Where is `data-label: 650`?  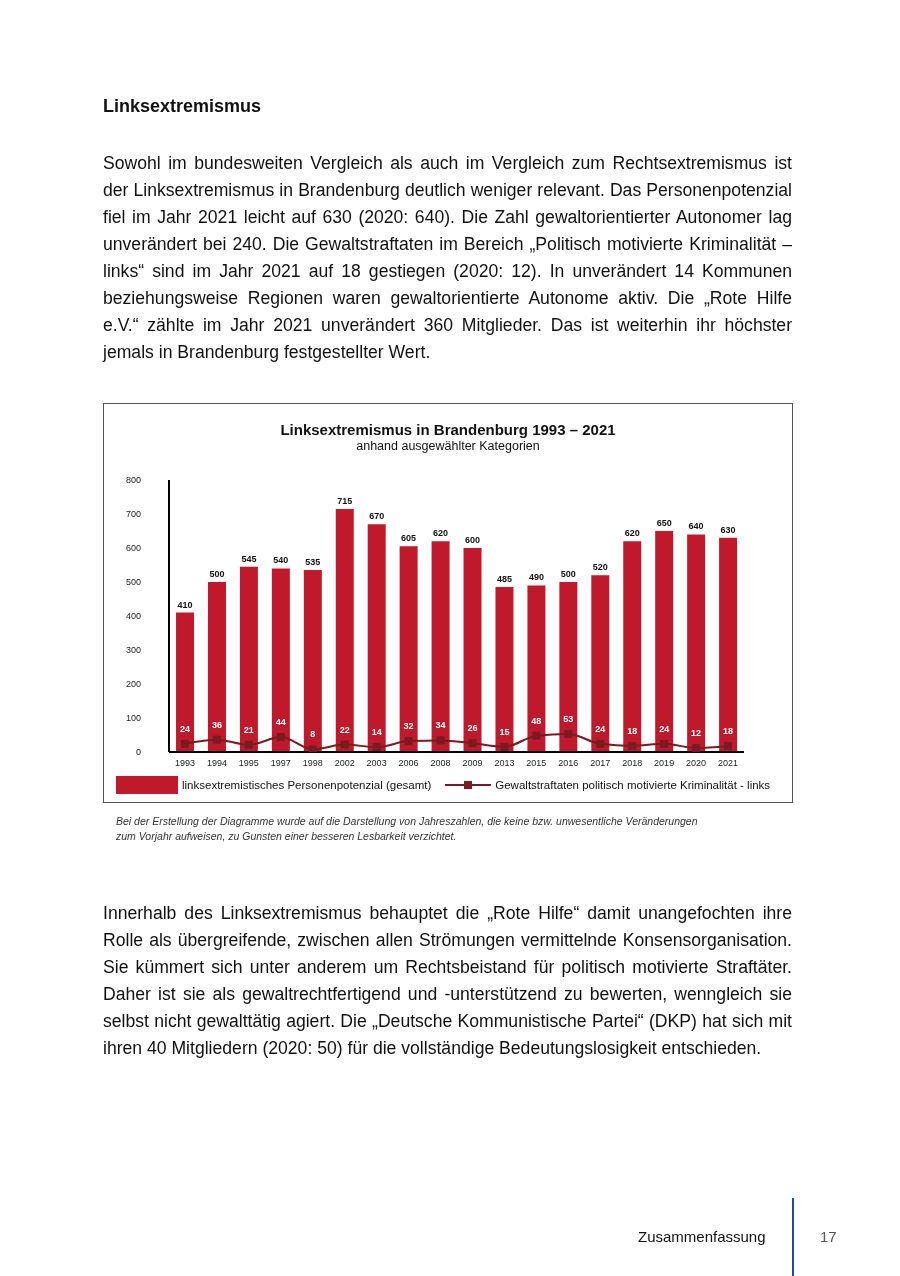
data-label: 650 is located at coordinates (664, 523).